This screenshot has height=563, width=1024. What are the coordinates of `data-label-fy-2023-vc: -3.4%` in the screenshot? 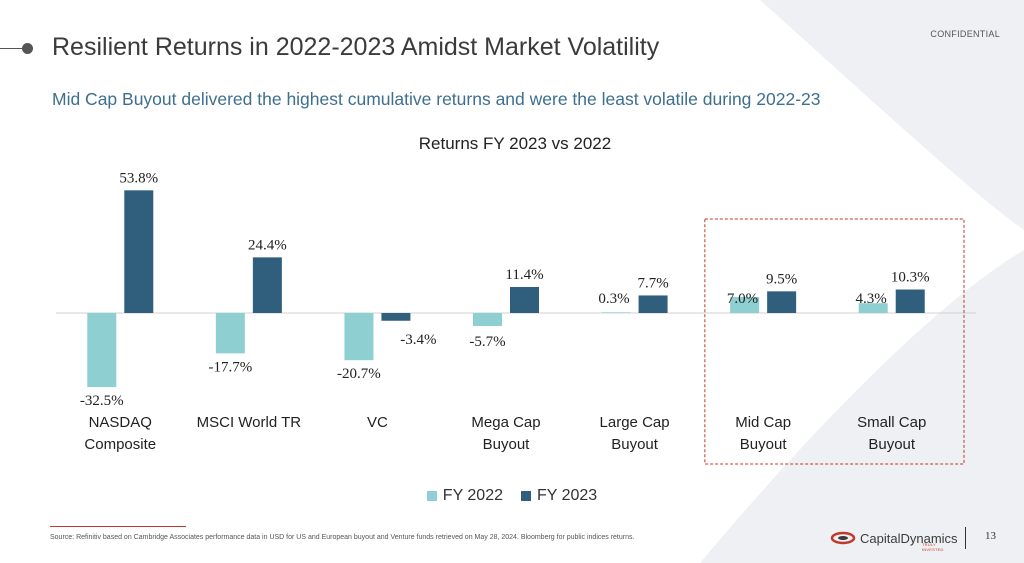 It's located at (418, 340).